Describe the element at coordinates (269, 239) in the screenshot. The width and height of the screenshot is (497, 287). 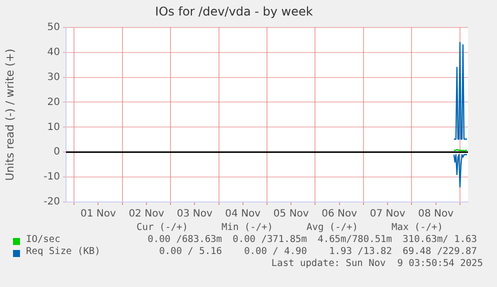
I see `text: 0.00 /371.85m` at that location.